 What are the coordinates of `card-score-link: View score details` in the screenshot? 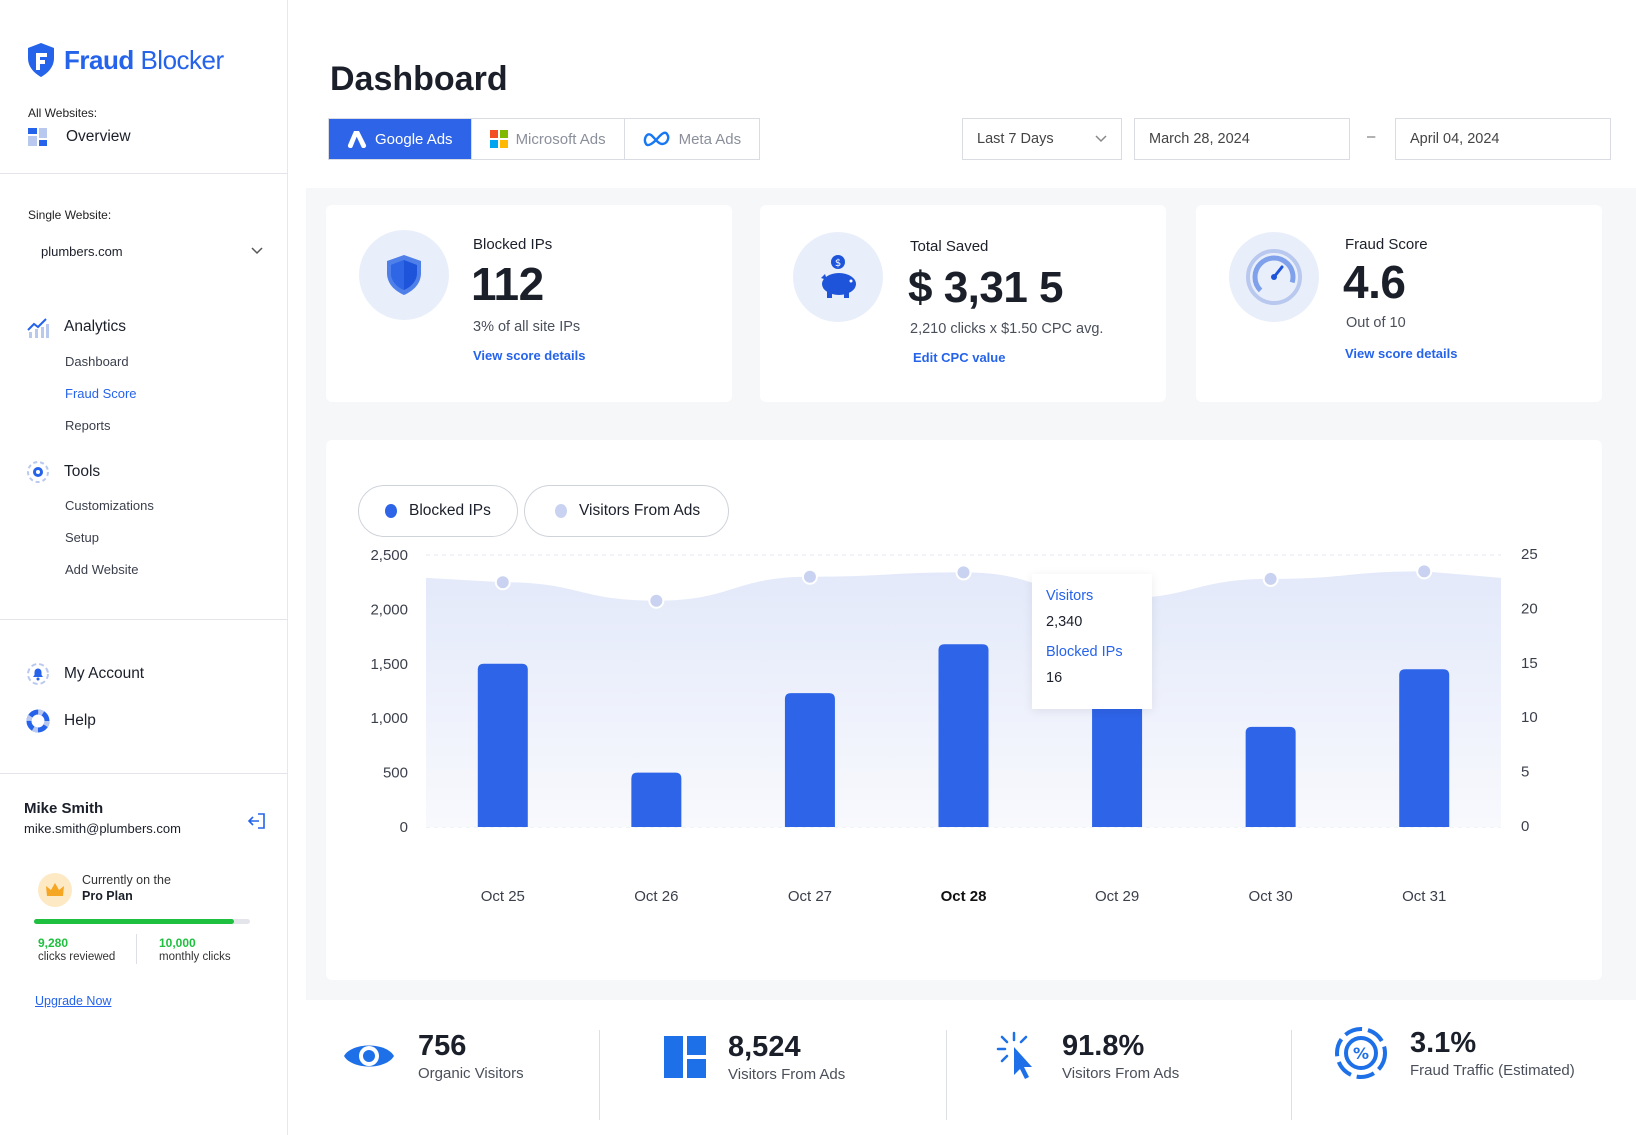 It's located at (1401, 353).